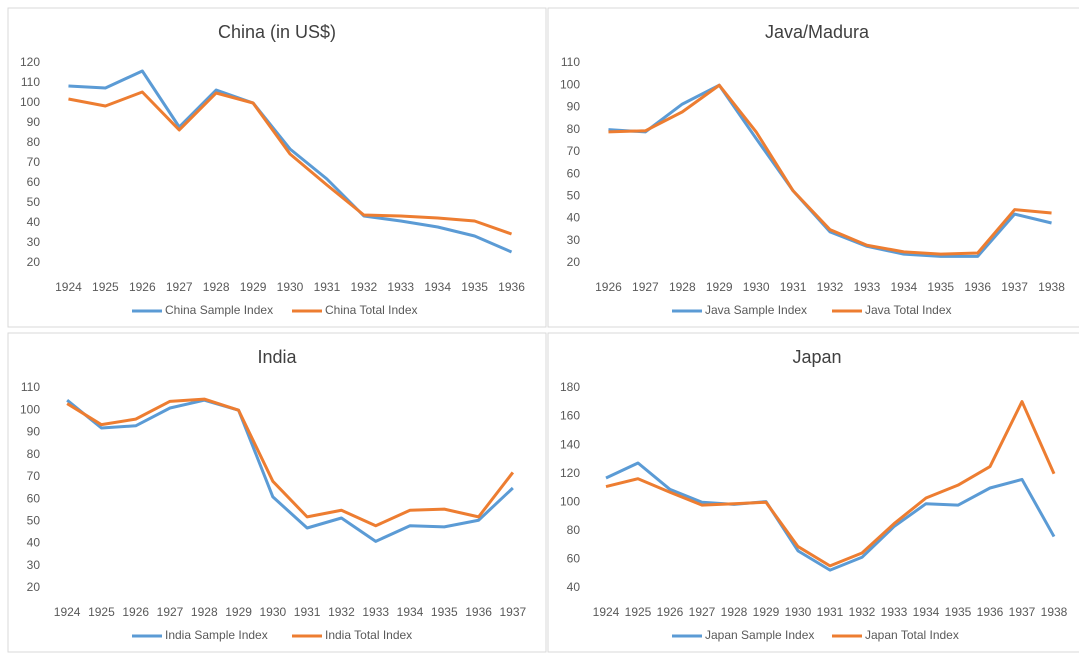  Describe the element at coordinates (570, 444) in the screenshot. I see `y-tick-label: 140` at that location.